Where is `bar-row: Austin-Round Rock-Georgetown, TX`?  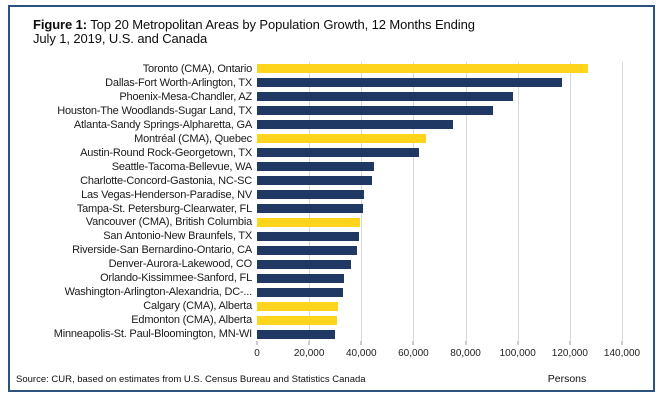
bar-row: Austin-Round Rock-Georgetown, TX is located at coordinates (318, 153).